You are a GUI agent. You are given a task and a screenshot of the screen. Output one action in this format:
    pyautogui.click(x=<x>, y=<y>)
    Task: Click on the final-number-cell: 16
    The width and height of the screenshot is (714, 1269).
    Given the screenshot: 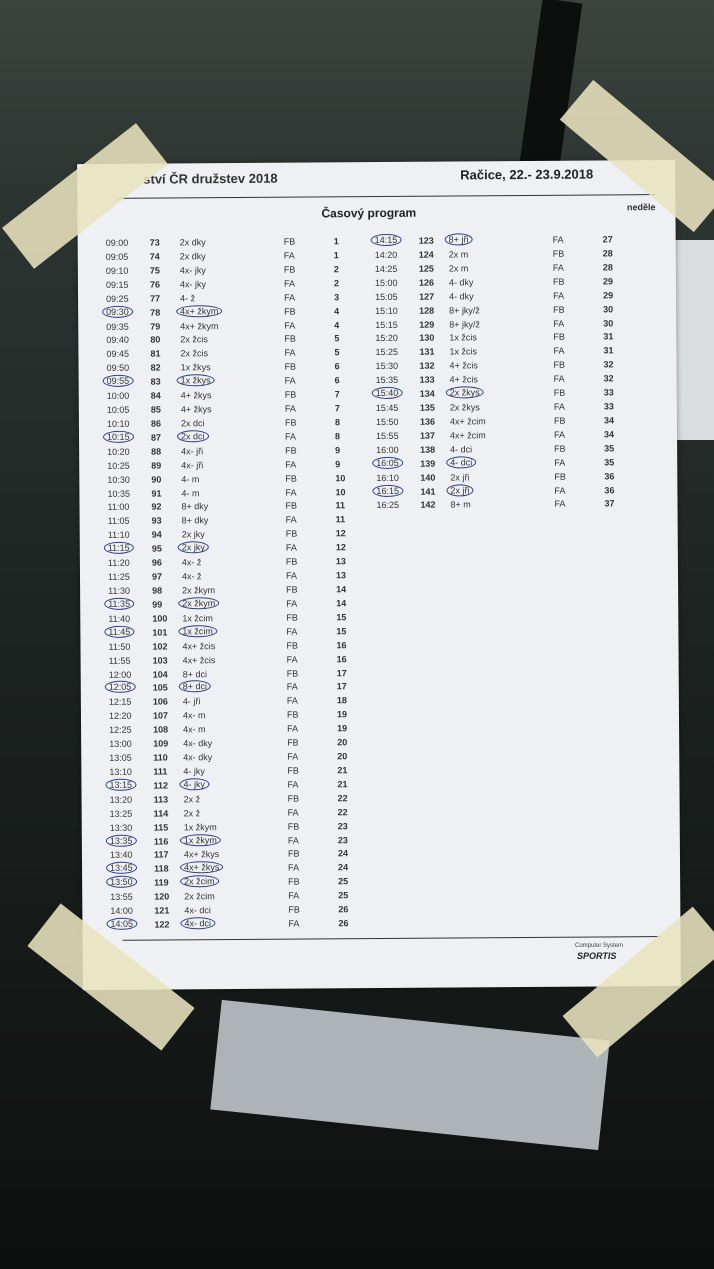 What is the action you would take?
    pyautogui.click(x=341, y=658)
    